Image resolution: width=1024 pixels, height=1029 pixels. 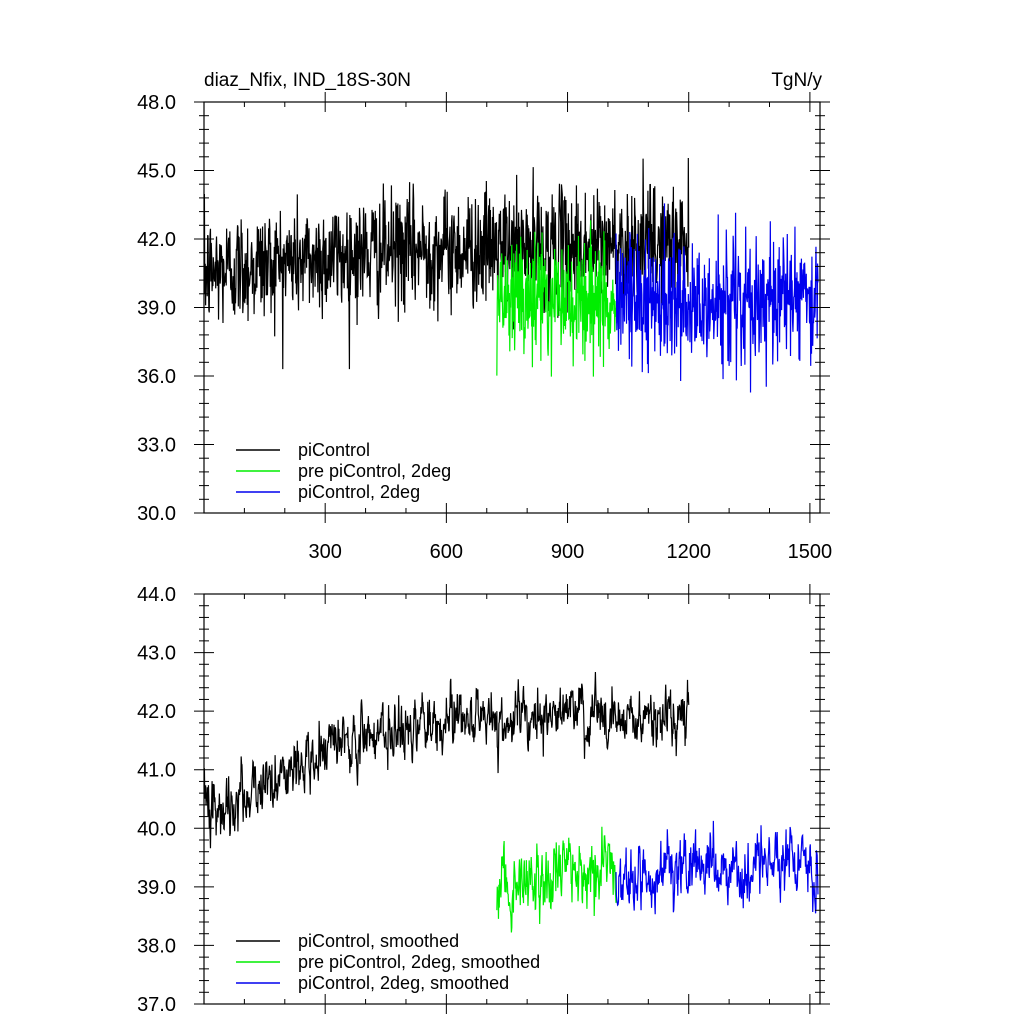 I want to click on legend-label: pre piControl, 2deg, so click(x=374, y=471).